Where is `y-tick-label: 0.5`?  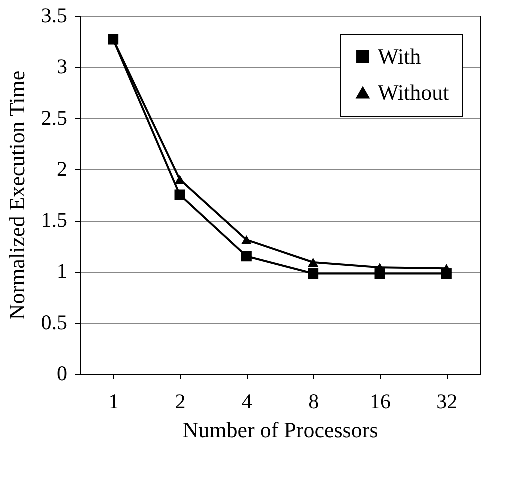 y-tick-label: 0.5 is located at coordinates (54, 322).